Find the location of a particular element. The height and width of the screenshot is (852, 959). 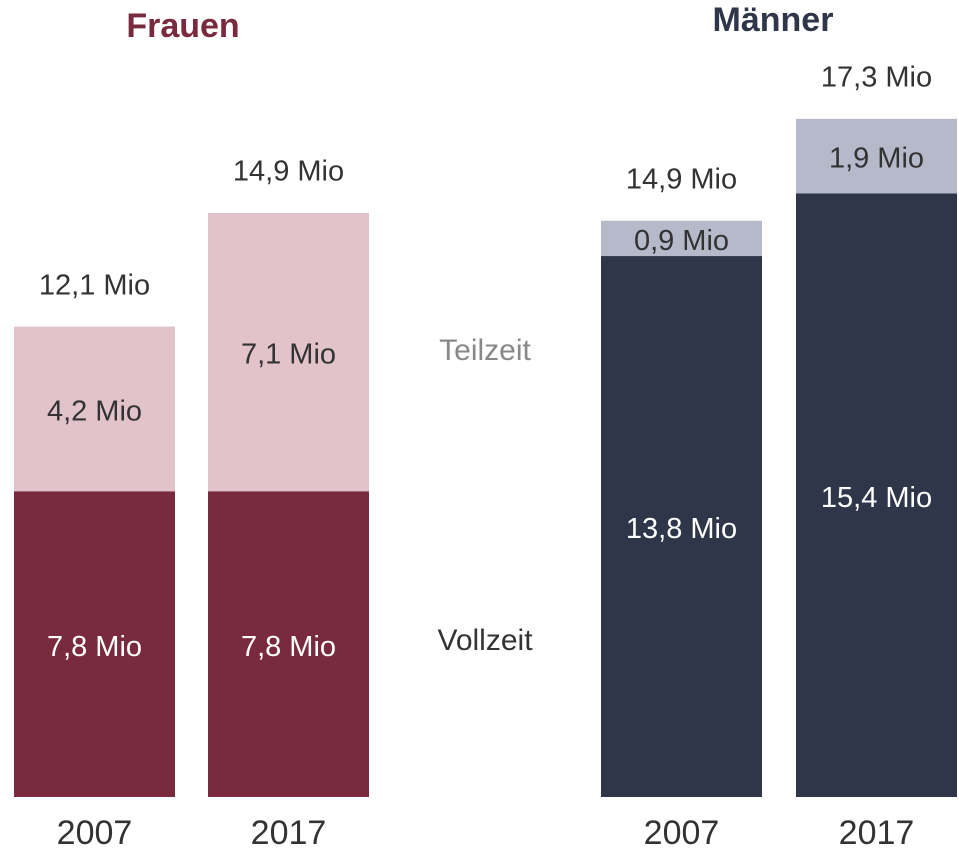

chart-title: Frauen is located at coordinates (182, 26).